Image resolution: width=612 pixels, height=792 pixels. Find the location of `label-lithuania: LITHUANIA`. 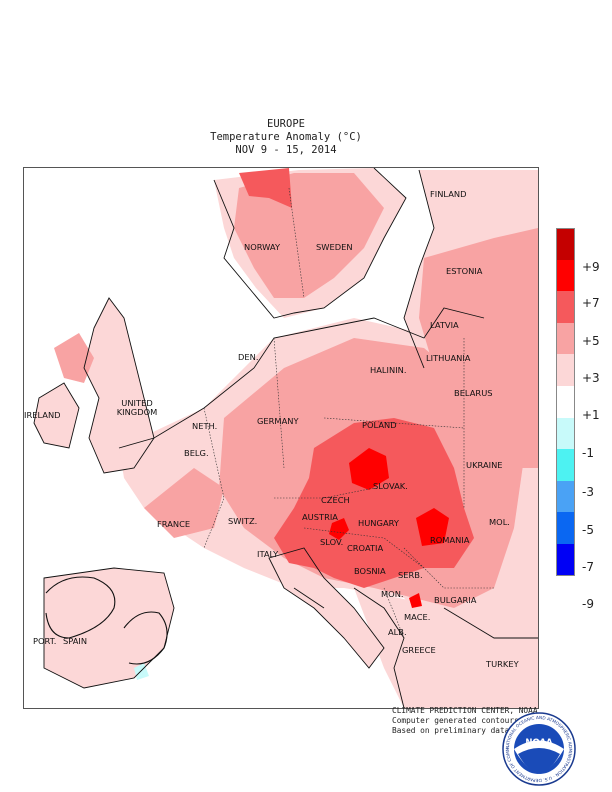

label-lithuania: LITHUANIA is located at coordinates (448, 358).